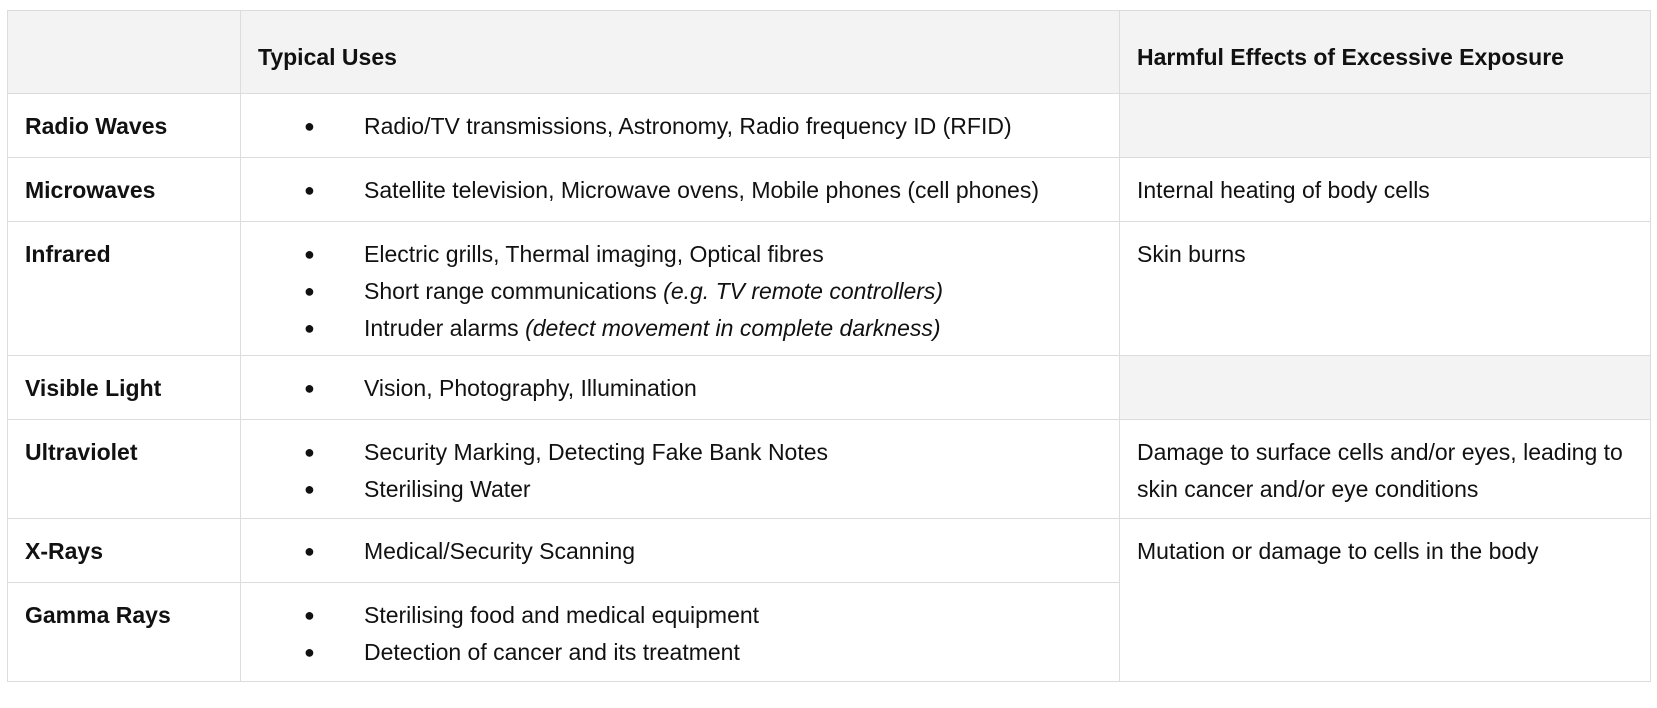 The image size is (1657, 708). I want to click on list-item: ● Sterilising food and medical equipment, so click(680, 615).